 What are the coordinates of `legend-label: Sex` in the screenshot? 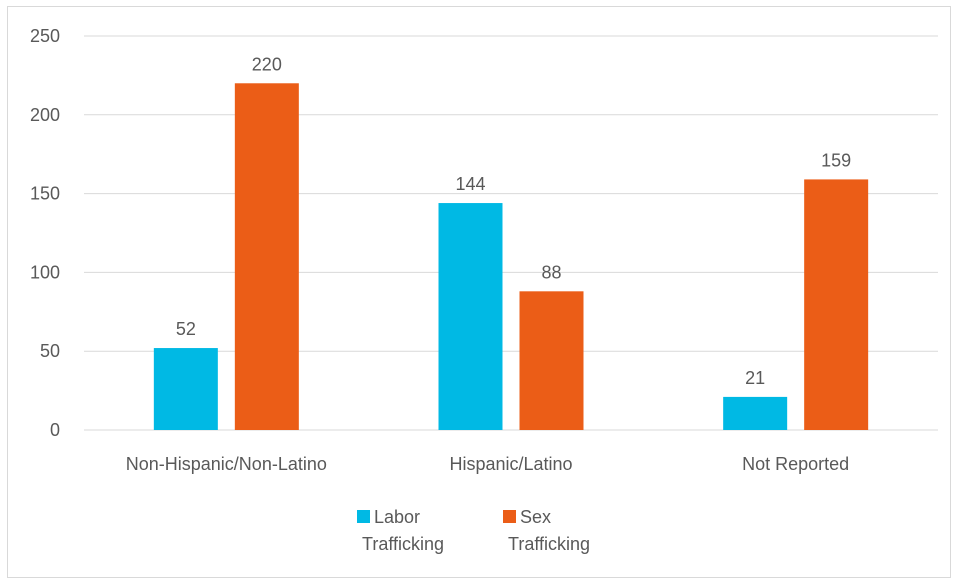 It's located at (535, 517).